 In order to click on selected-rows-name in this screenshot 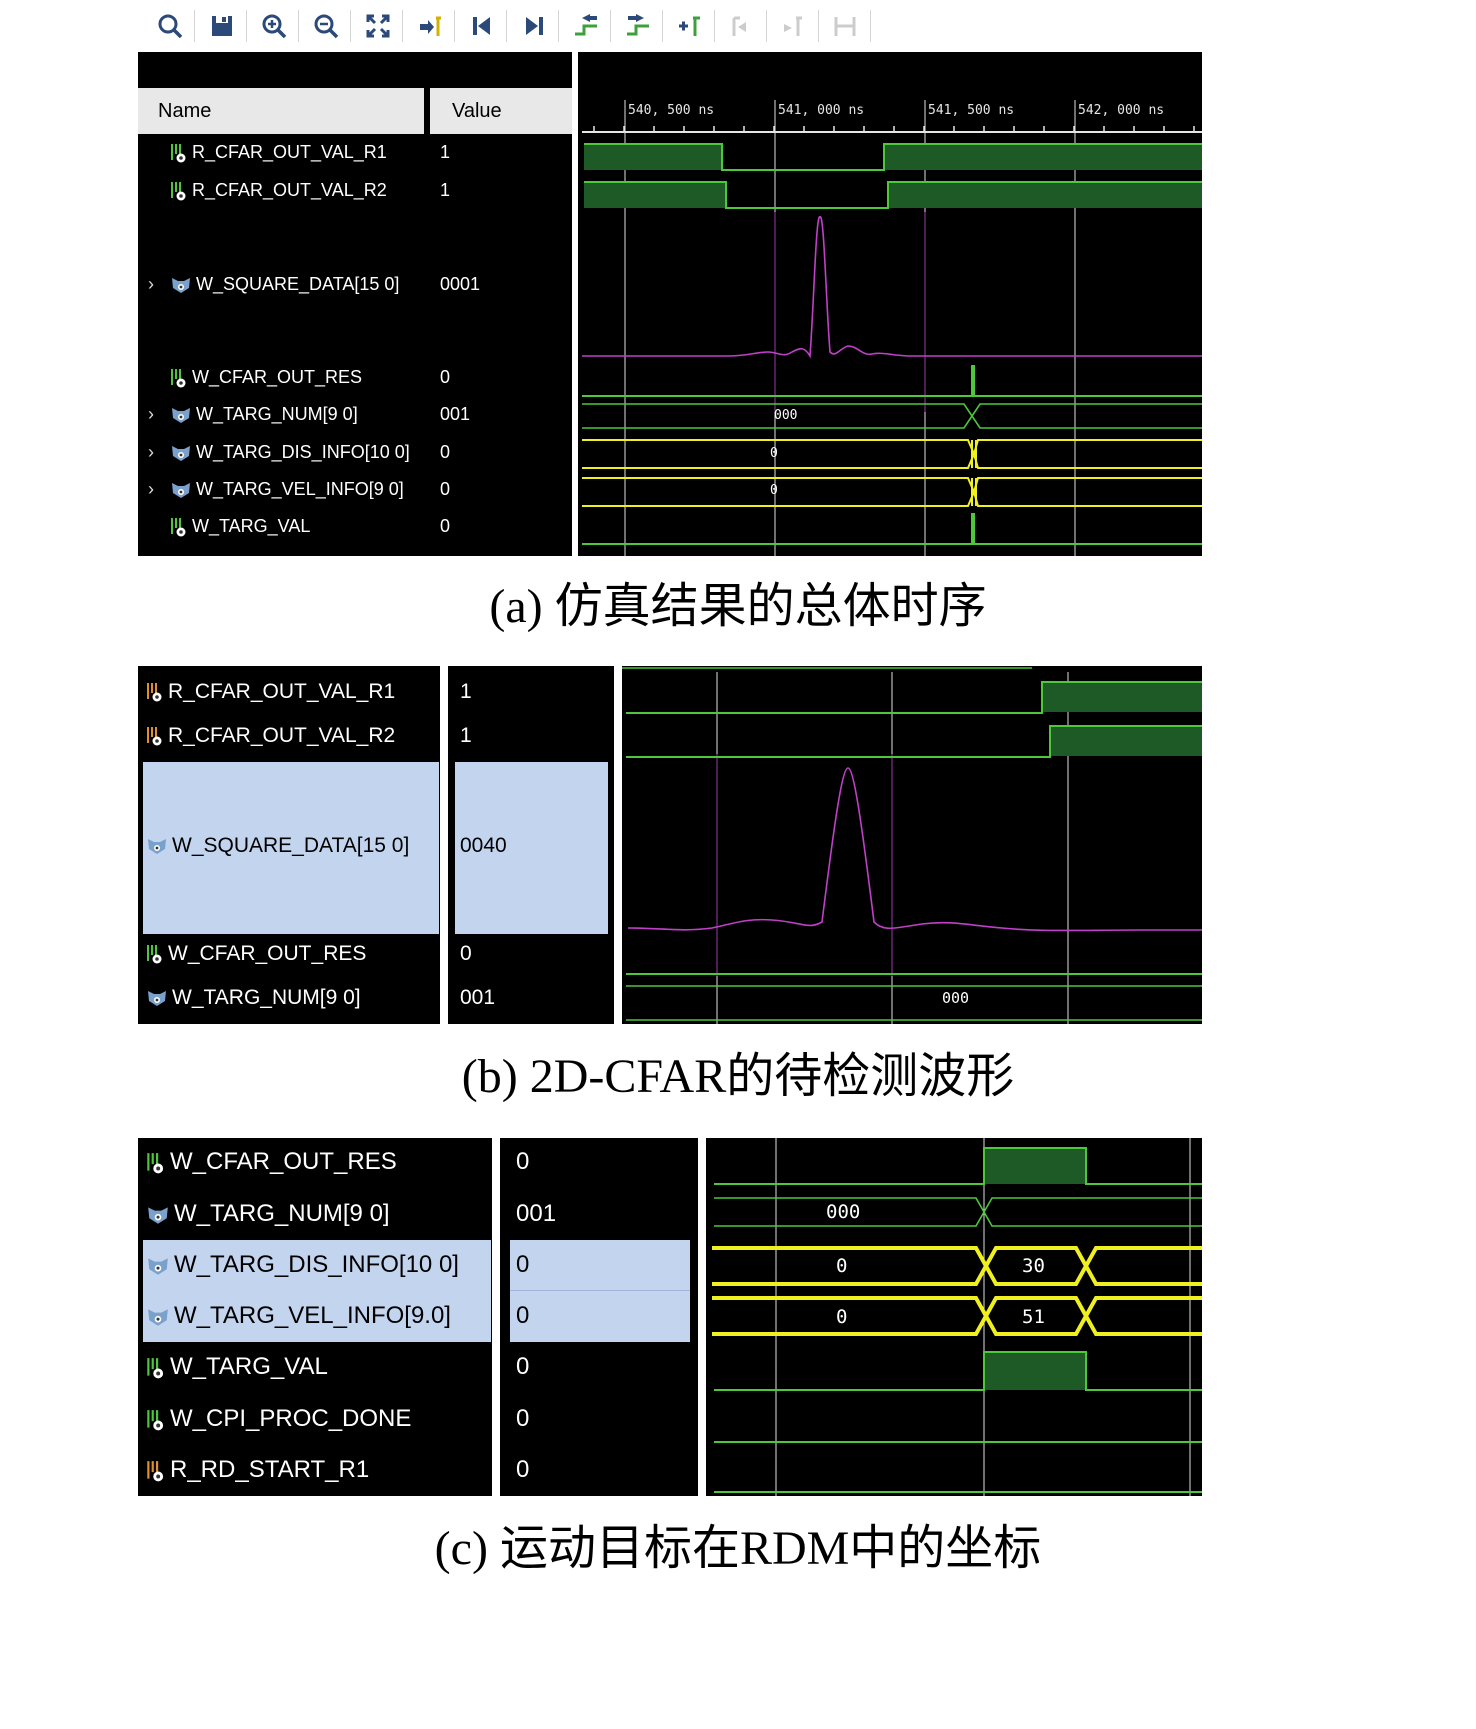, I will do `click(317, 1291)`.